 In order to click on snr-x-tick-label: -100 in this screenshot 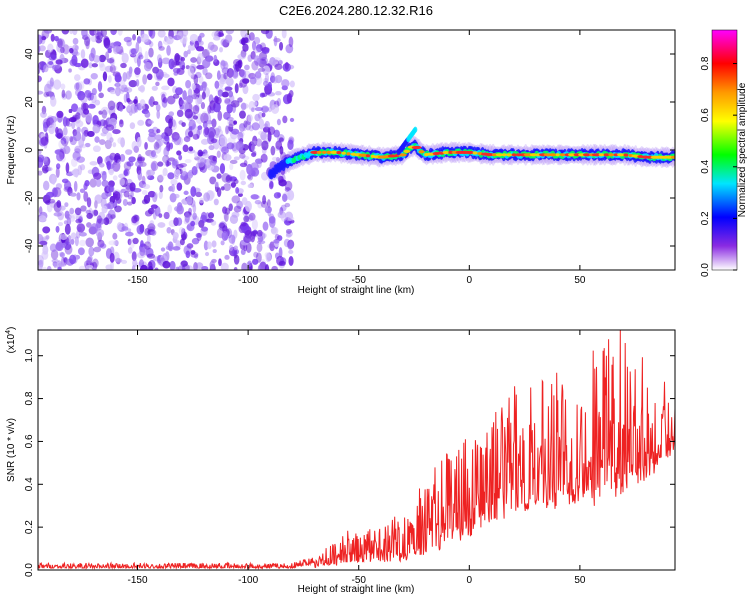, I will do `click(248, 580)`.